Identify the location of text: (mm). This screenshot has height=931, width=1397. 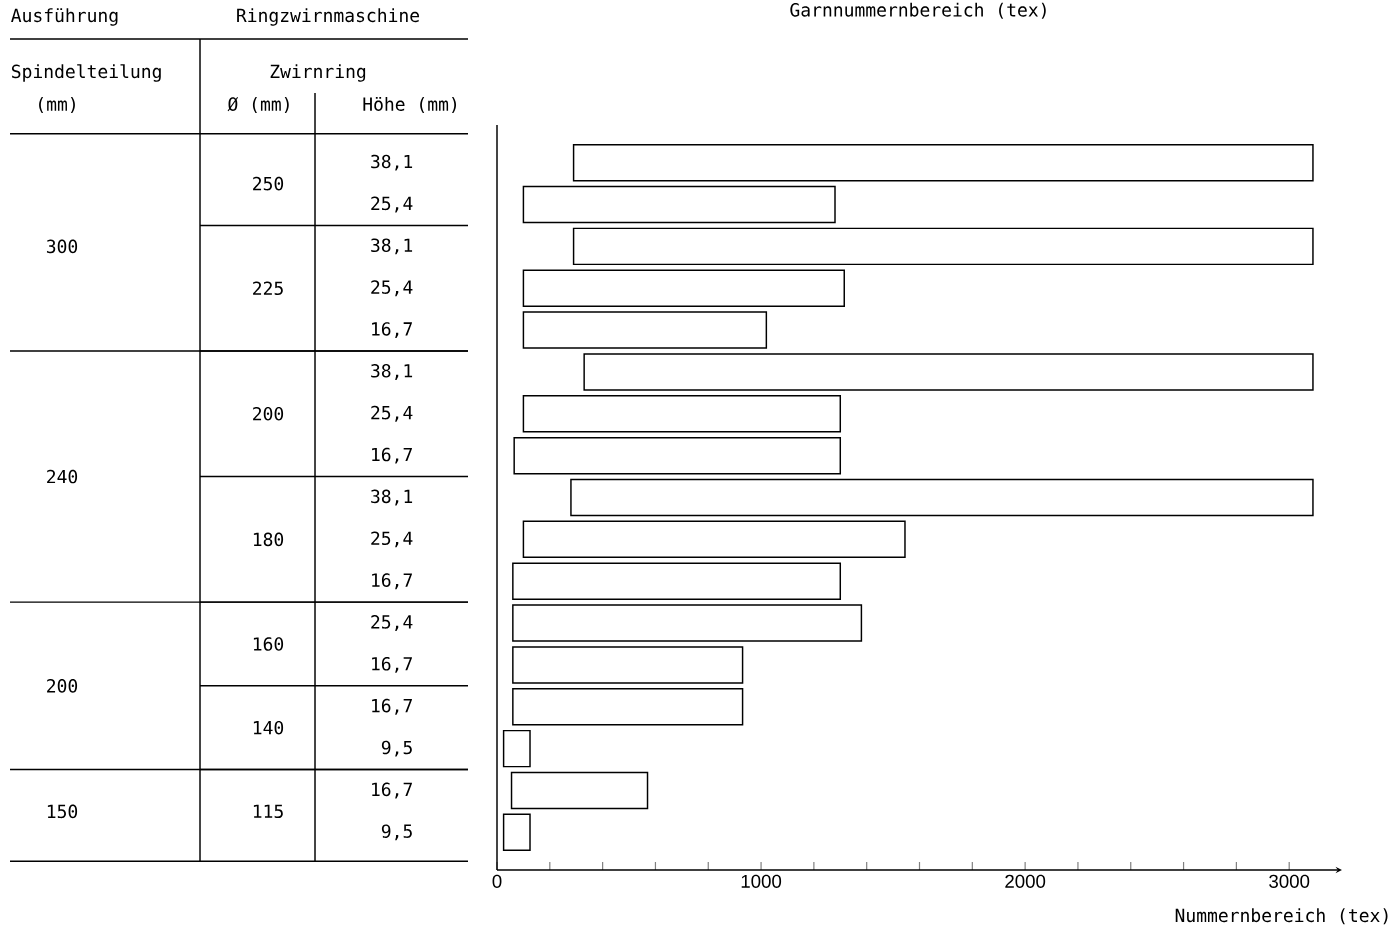
(57, 105).